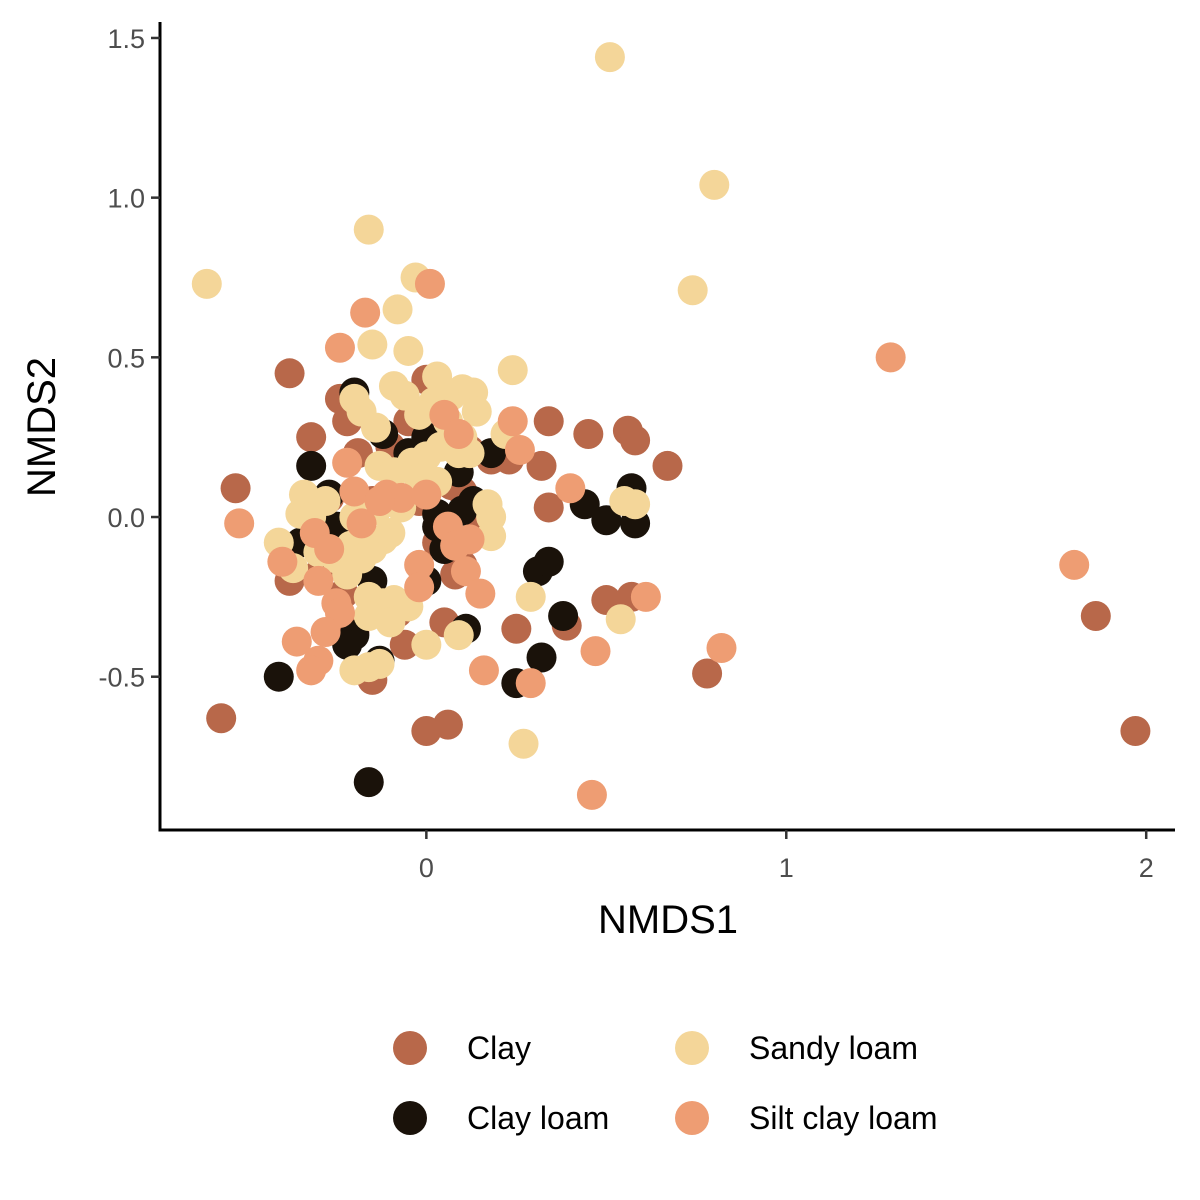 The height and width of the screenshot is (1200, 1200). What do you see at coordinates (665, 1083) in the screenshot?
I see `legend: Clay Clay loam Sandy loam Silt clay loam` at bounding box center [665, 1083].